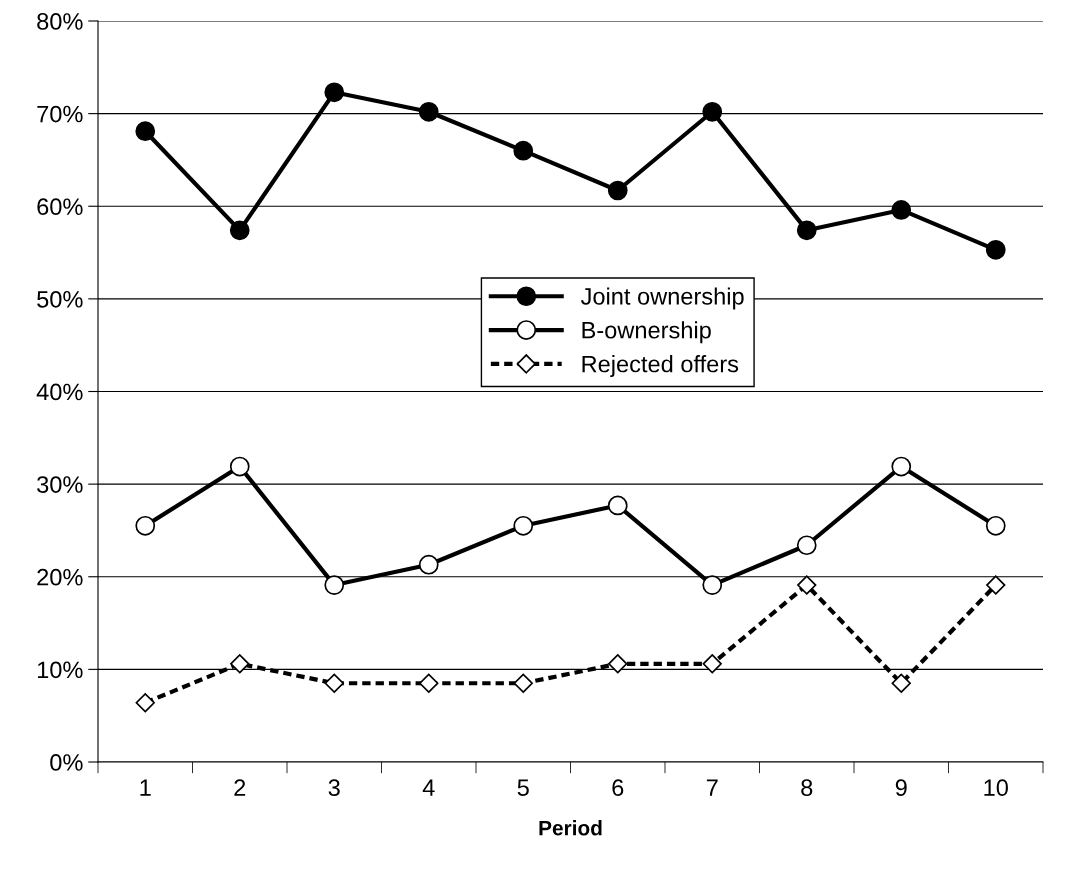 The width and height of the screenshot is (1066, 875). Describe the element at coordinates (807, 788) in the screenshot. I see `x-tick-label: 8` at that location.